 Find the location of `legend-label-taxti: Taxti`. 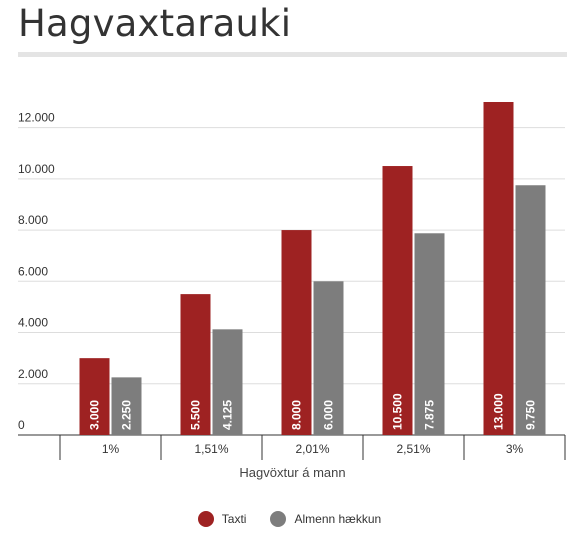

legend-label-taxti: Taxti is located at coordinates (234, 519).